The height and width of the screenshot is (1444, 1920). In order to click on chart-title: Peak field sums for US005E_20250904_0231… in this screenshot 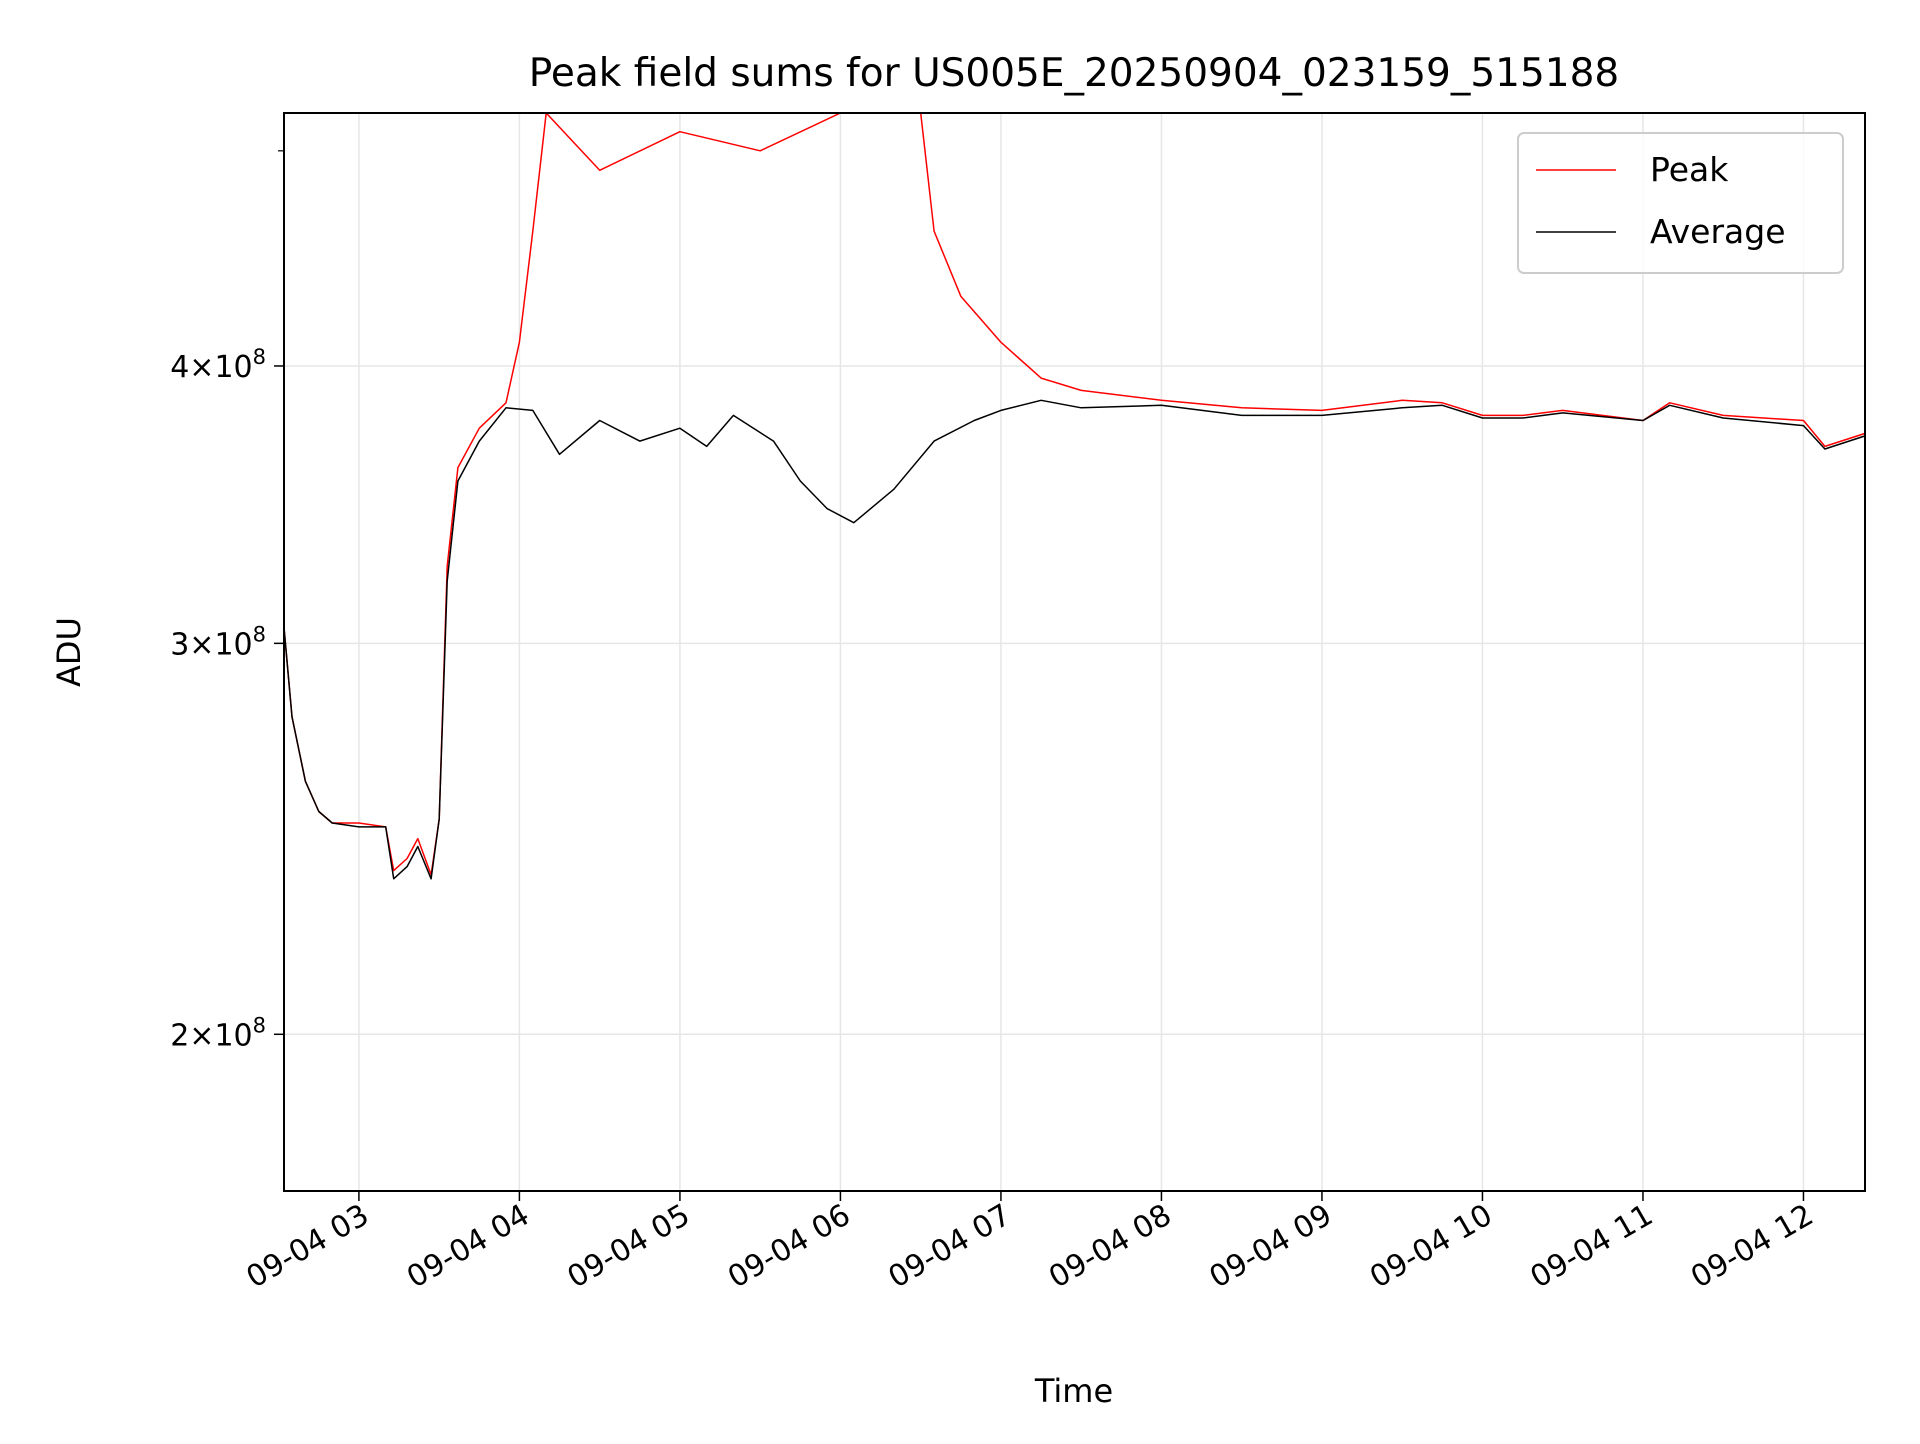, I will do `click(1074, 73)`.